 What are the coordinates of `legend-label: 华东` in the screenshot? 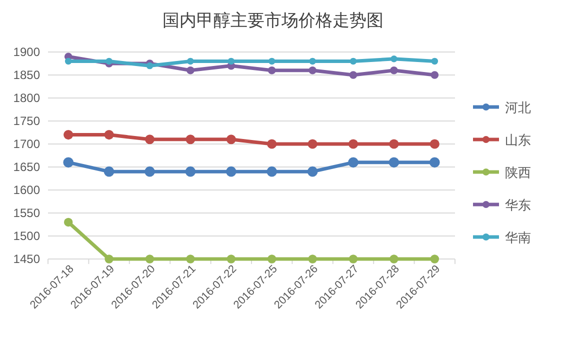 It's located at (518, 206).